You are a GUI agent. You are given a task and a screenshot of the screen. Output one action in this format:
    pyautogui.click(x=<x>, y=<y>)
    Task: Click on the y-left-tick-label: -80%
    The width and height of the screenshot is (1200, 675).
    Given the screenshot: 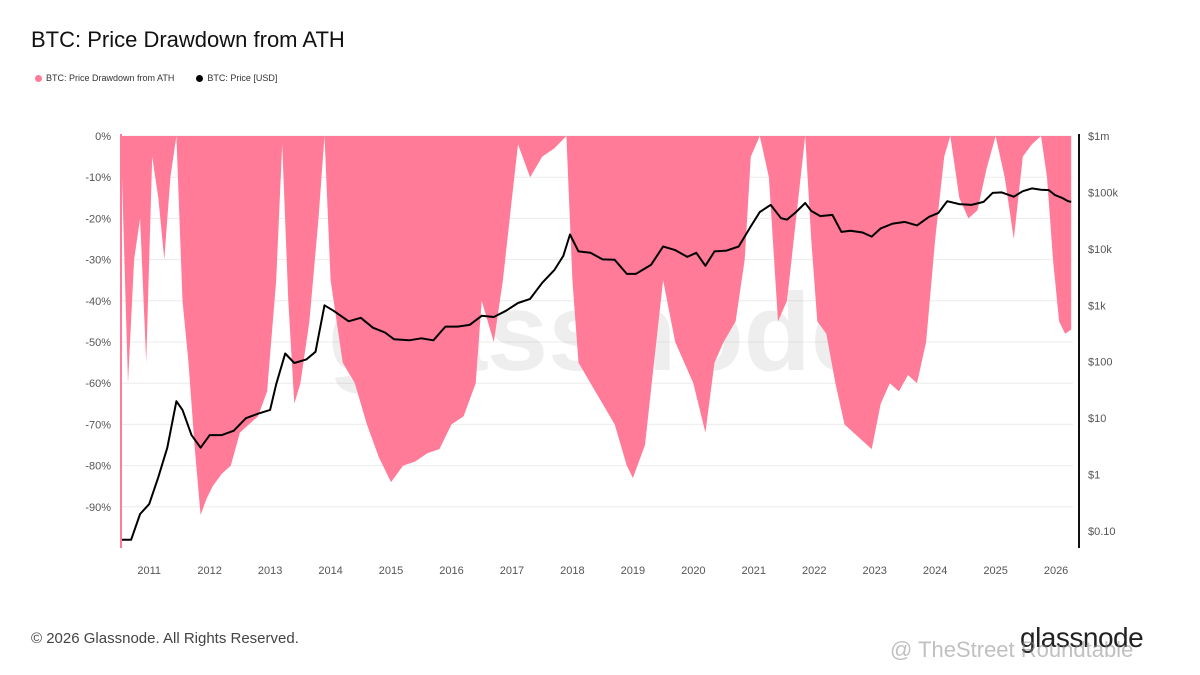 What is the action you would take?
    pyautogui.click(x=98, y=467)
    